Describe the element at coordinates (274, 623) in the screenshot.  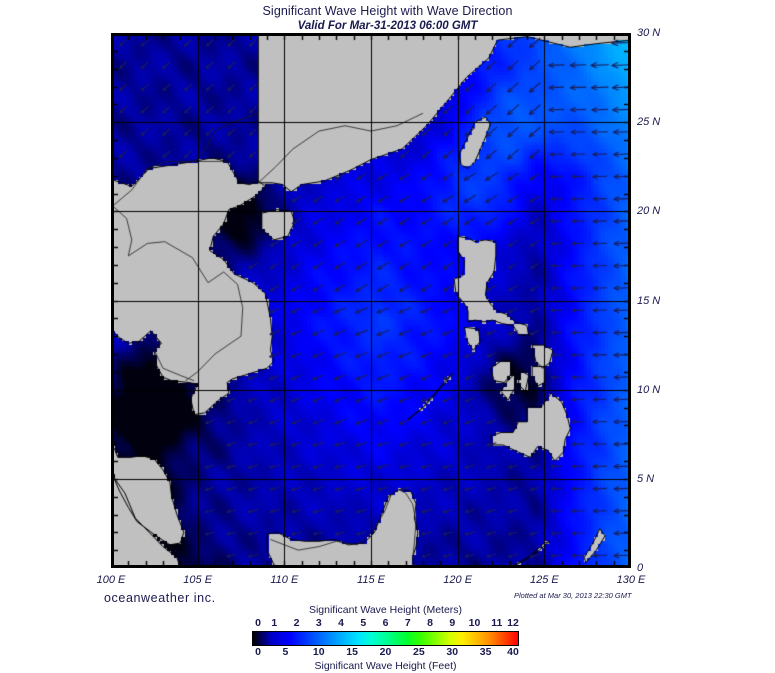
I see `legend-tick: 1` at that location.